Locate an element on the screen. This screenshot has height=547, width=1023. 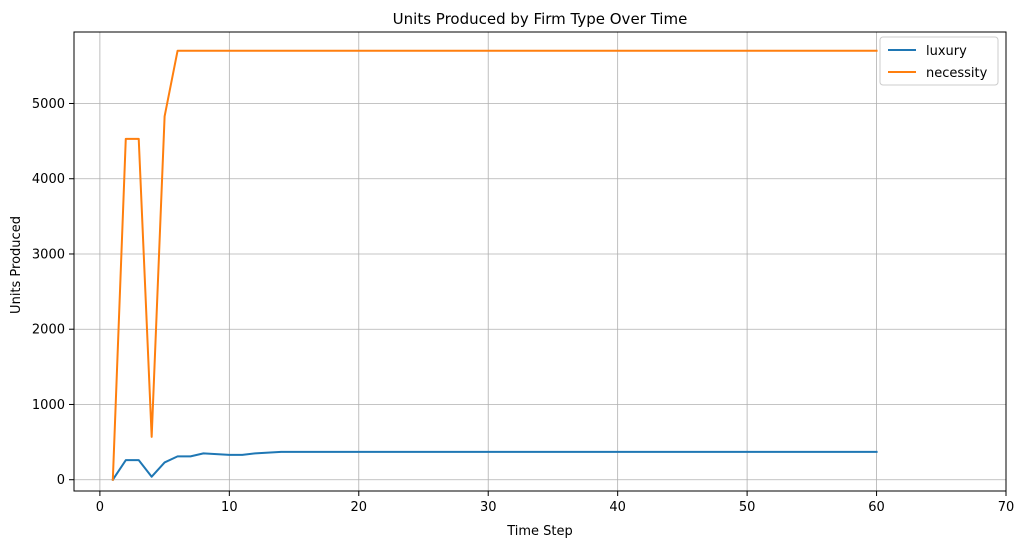
chart-title: Units Produced by Firm Type Over Time is located at coordinates (540, 19).